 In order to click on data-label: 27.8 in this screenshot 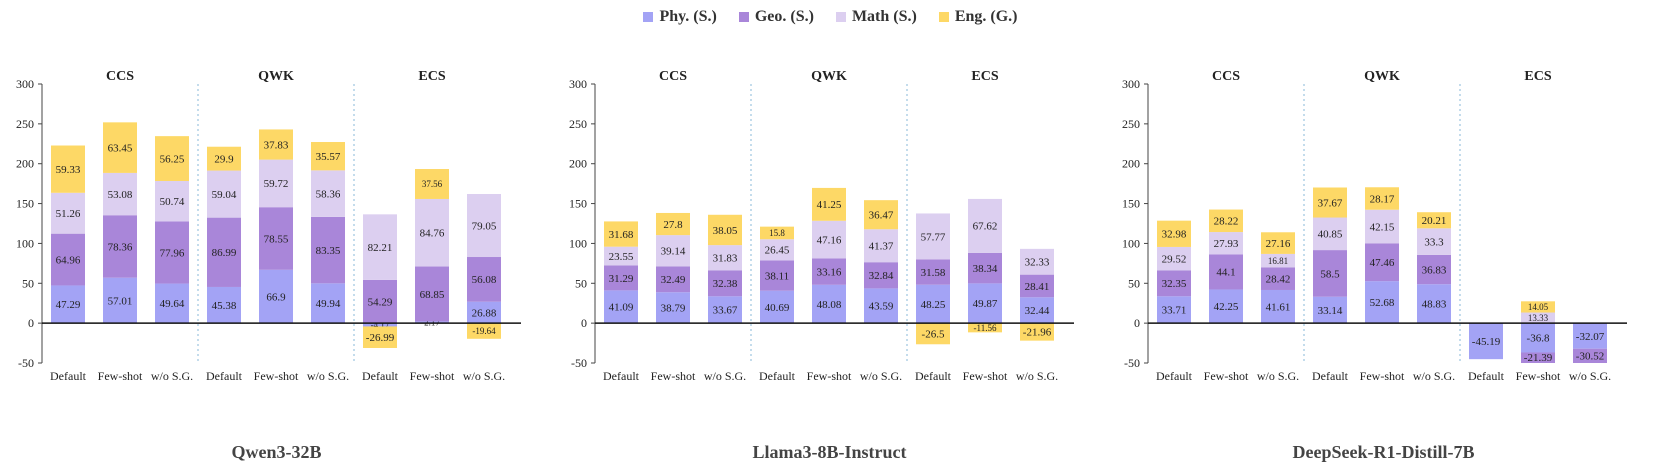, I will do `click(673, 225)`.